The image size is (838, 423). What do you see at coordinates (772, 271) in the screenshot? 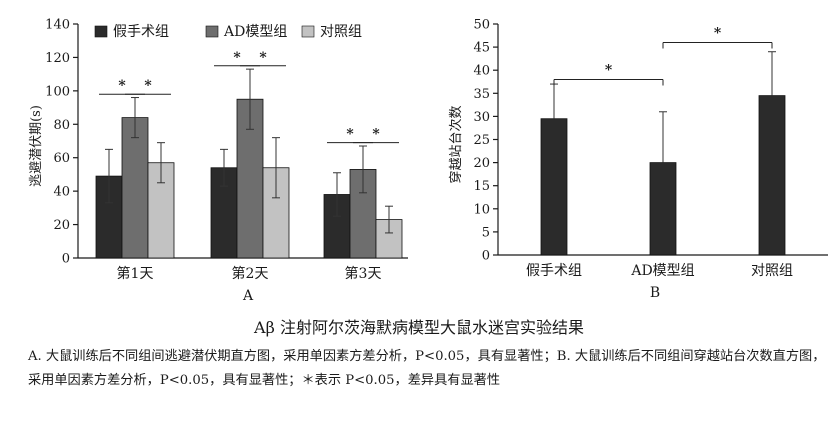
I see `panel-b-x-tick-label: 对照组` at bounding box center [772, 271].